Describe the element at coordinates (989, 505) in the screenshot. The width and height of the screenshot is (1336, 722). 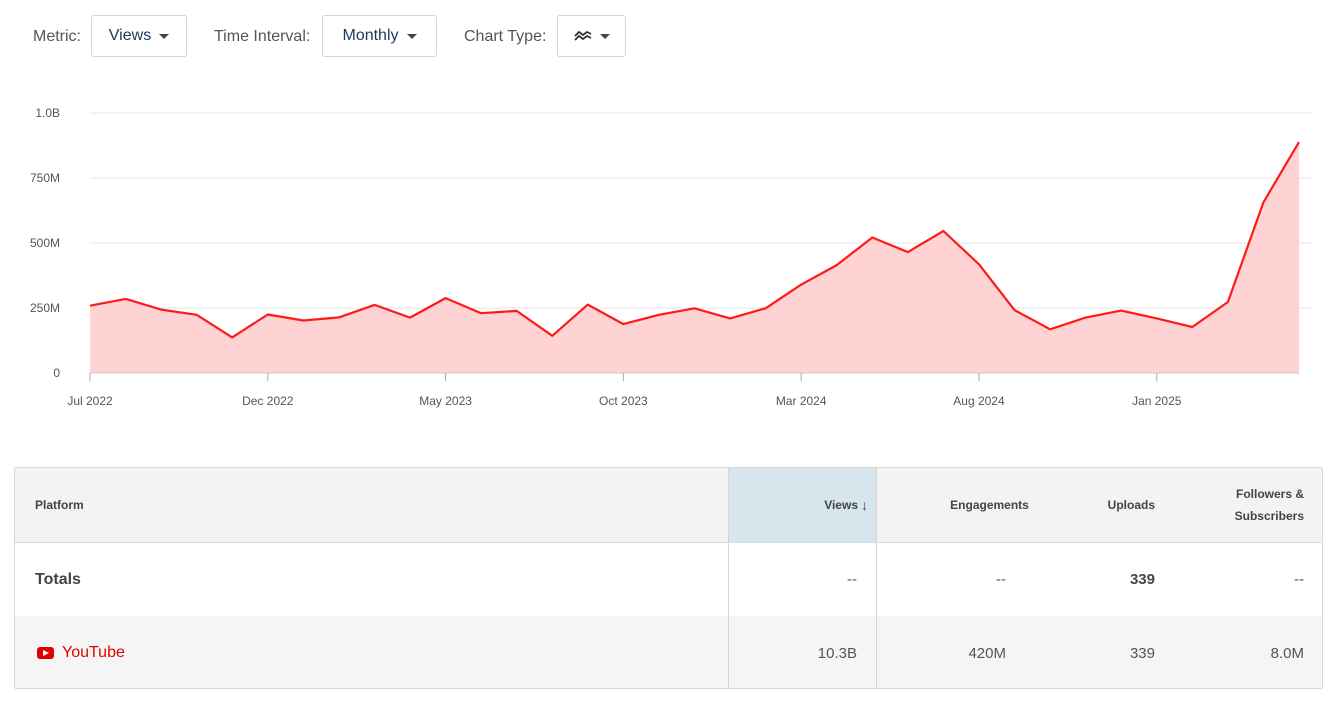
I see `engagements-header: Engagements` at that location.